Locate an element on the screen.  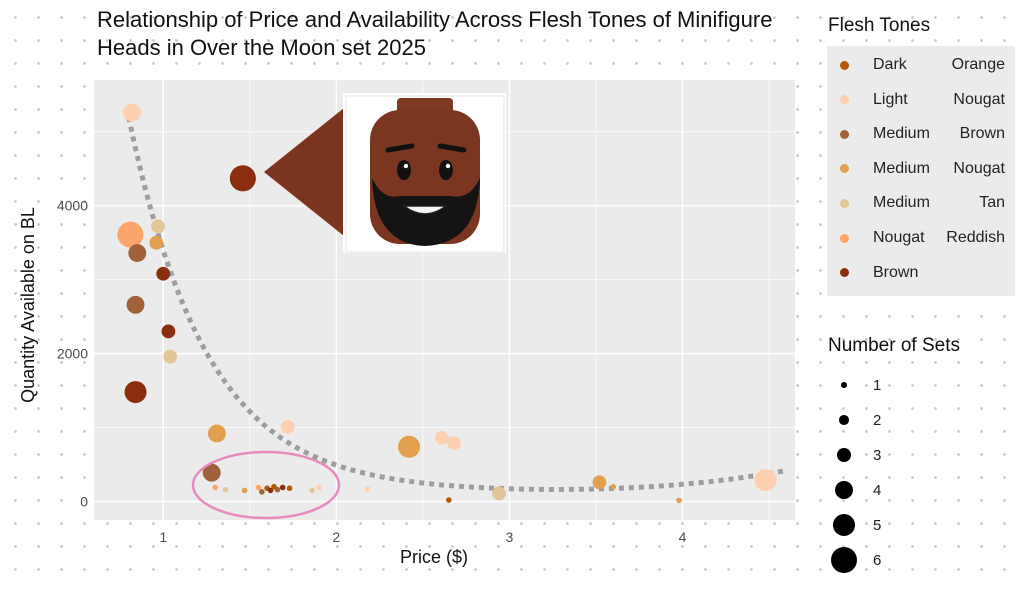
color-legend-entry: Brown is located at coordinates (916, 273).